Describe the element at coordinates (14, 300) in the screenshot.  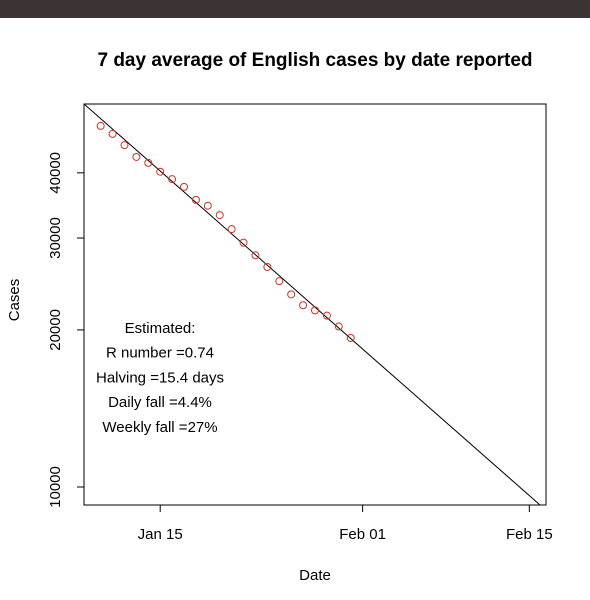
I see `y-axis-title: Cases` at that location.